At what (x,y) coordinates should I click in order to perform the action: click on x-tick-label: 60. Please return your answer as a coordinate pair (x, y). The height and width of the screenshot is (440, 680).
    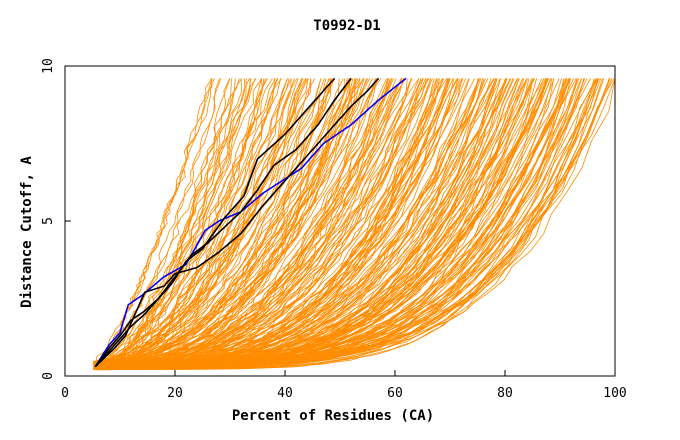
    Looking at the image, I should click on (395, 393).